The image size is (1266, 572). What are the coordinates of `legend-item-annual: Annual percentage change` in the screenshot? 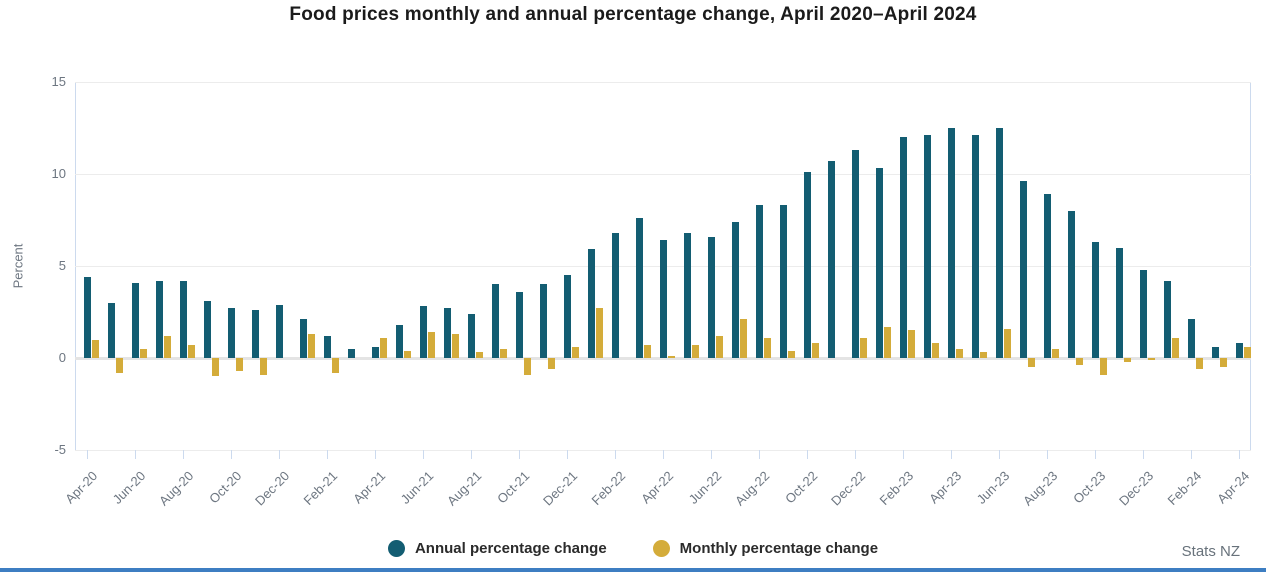 It's located at (497, 548).